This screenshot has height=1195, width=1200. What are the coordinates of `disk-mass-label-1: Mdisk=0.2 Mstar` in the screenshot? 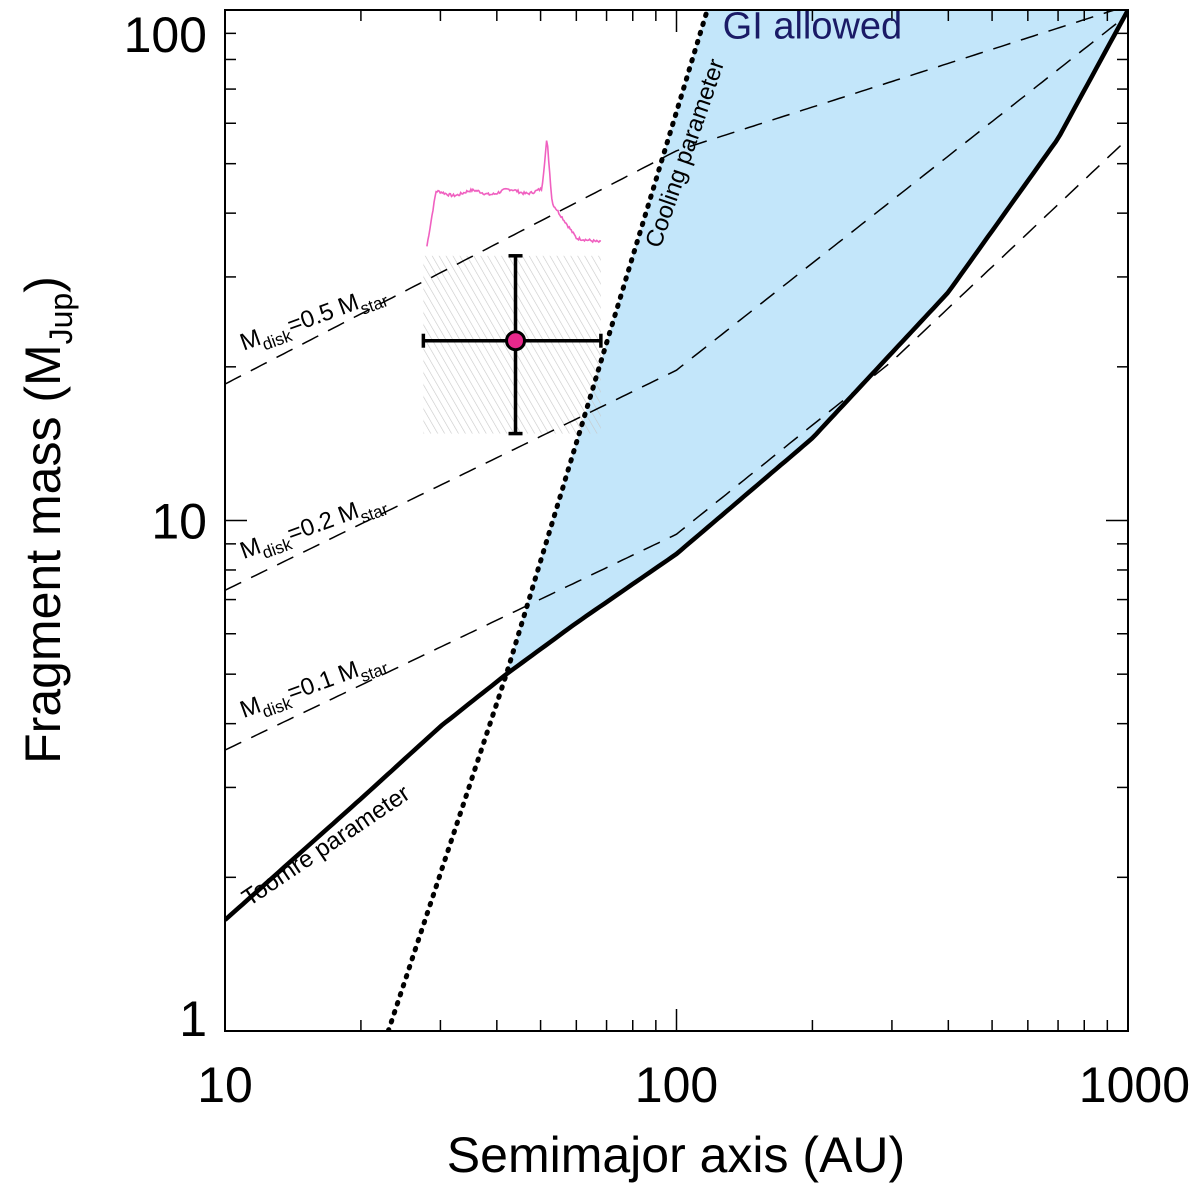 It's located at (314, 528).